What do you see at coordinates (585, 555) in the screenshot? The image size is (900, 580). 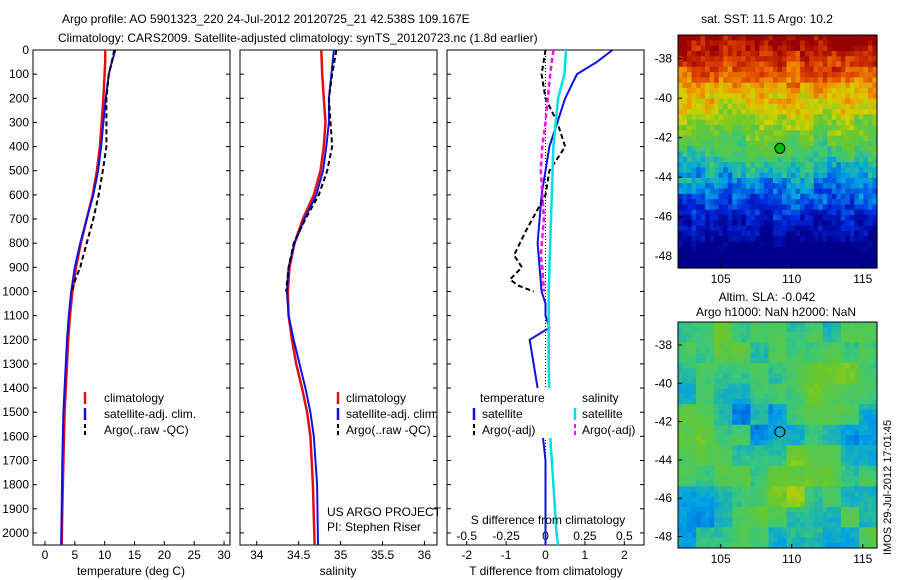 I see `x-tick-label: 1` at bounding box center [585, 555].